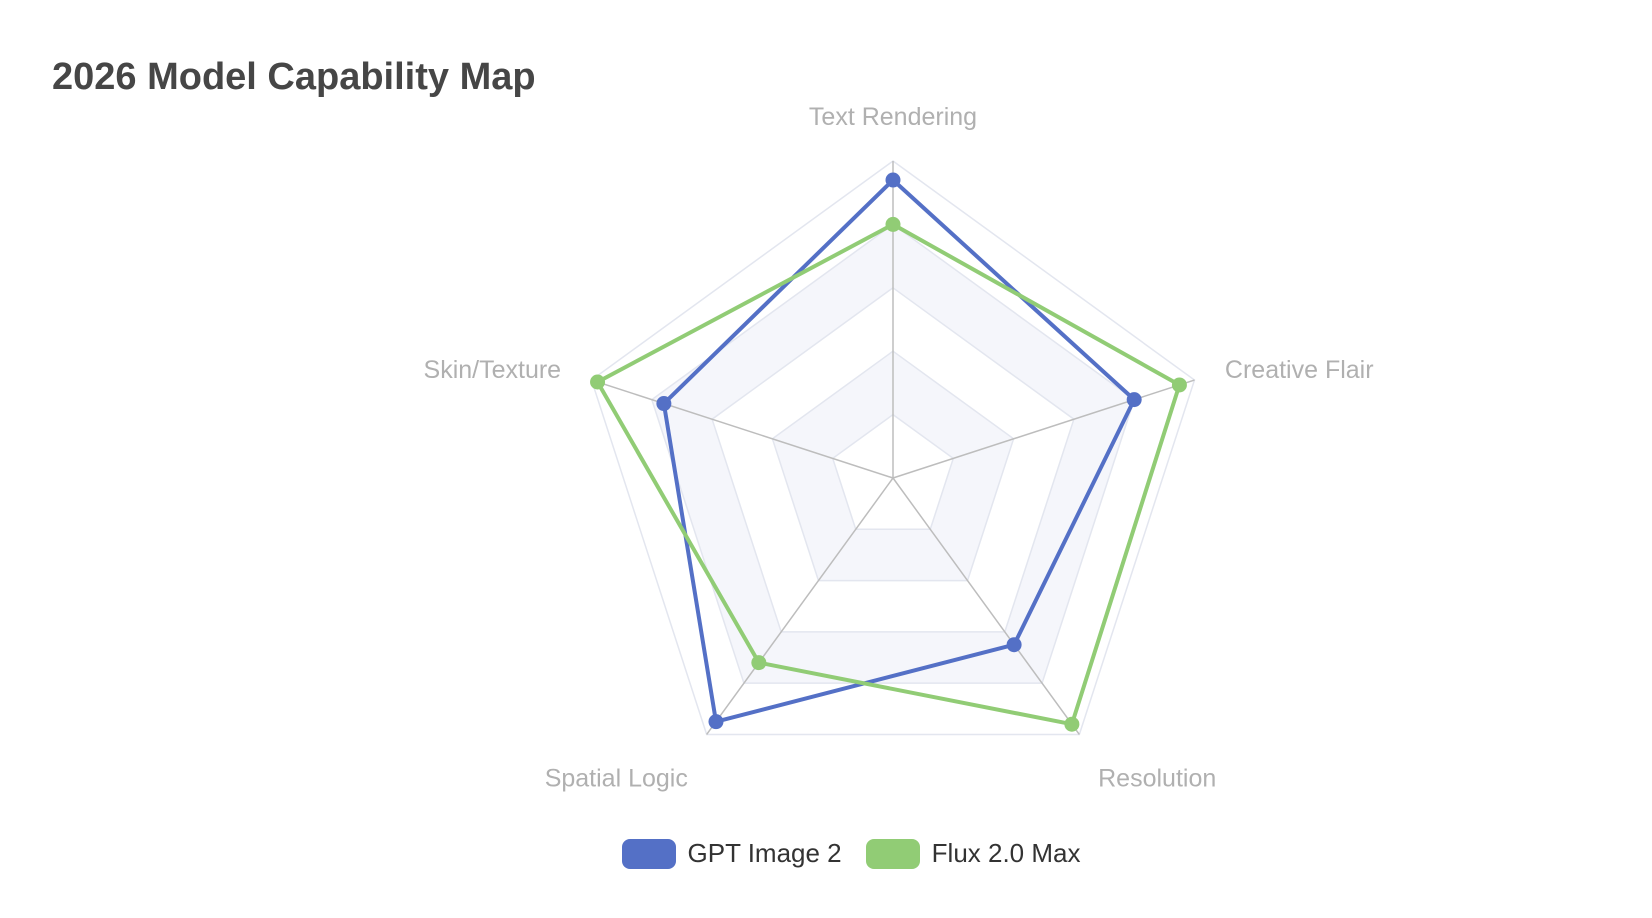 The width and height of the screenshot is (1652, 918). I want to click on axis-label: Text Rendering, so click(893, 117).